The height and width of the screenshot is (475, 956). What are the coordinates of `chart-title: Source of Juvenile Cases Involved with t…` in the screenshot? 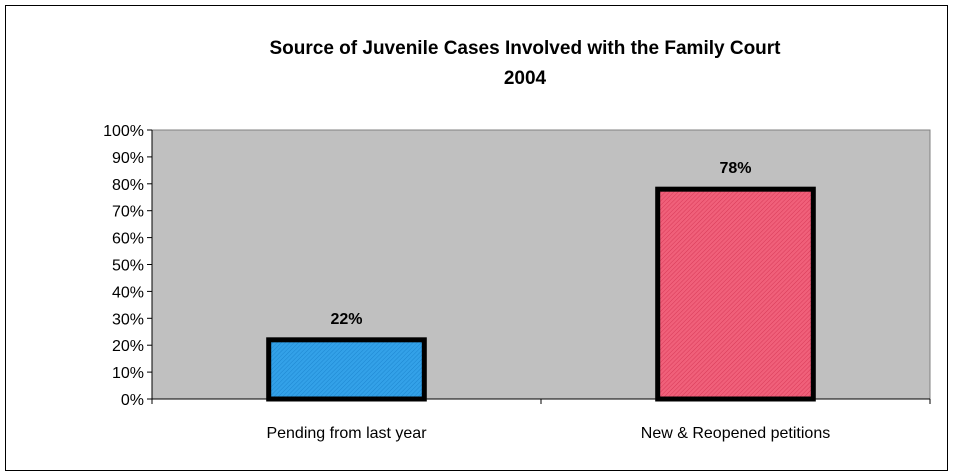 It's located at (525, 48).